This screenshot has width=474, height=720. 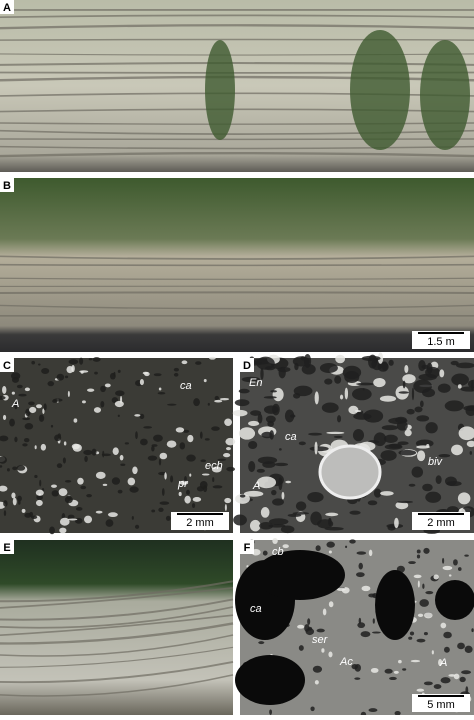 What do you see at coordinates (7, 186) in the screenshot?
I see `panel-label: B` at bounding box center [7, 186].